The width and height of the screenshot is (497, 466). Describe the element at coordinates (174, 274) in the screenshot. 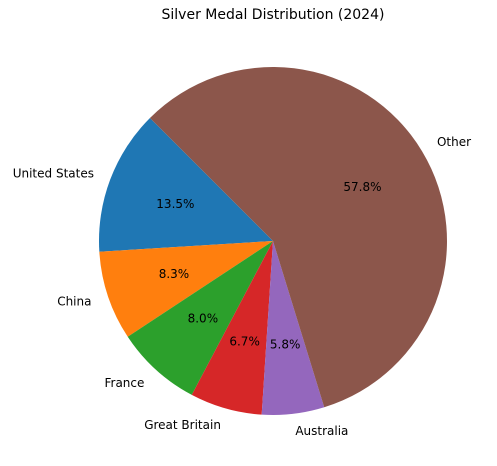

I see `slice-percent-label: 8.3%` at that location.